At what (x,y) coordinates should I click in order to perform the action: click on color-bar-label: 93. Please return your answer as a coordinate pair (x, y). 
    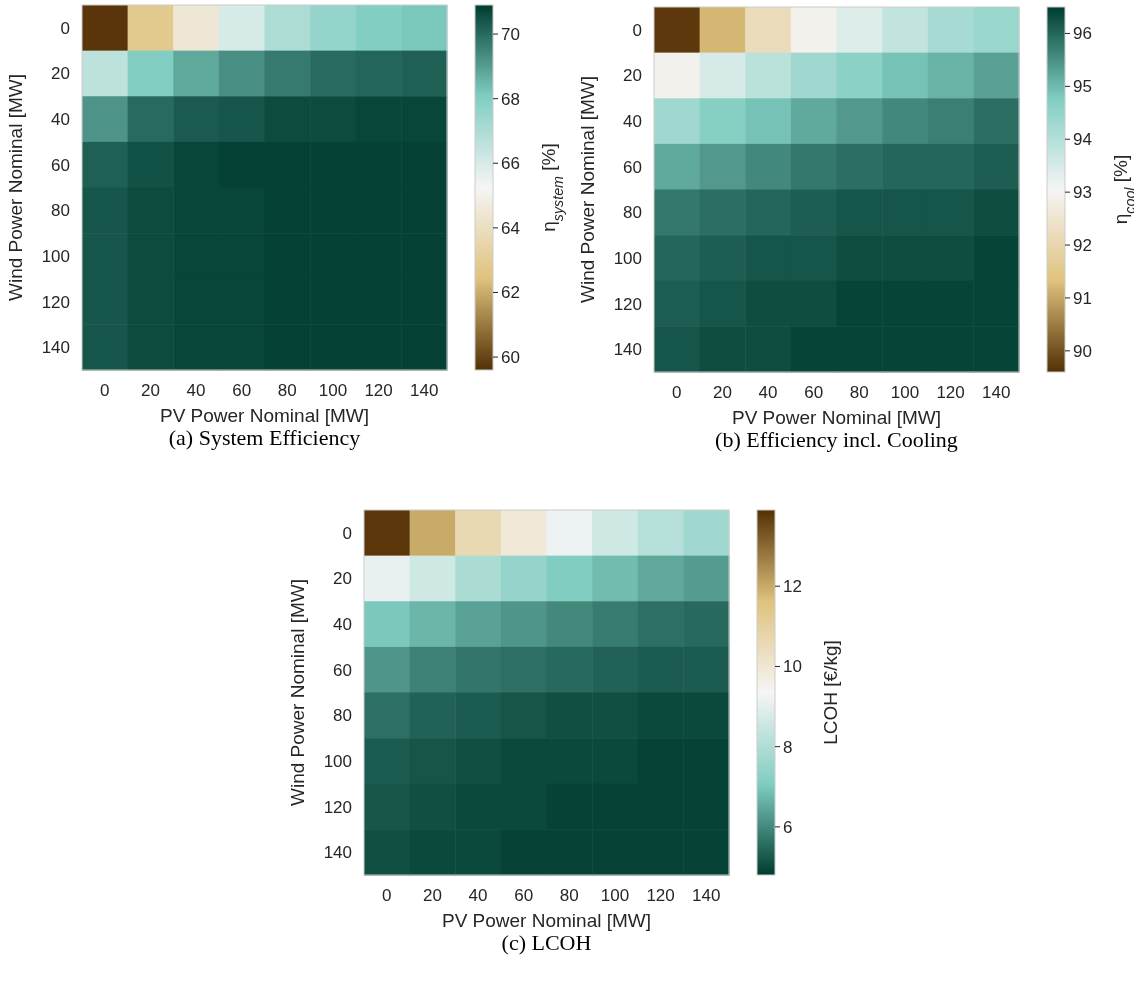
    Looking at the image, I should click on (1082, 193).